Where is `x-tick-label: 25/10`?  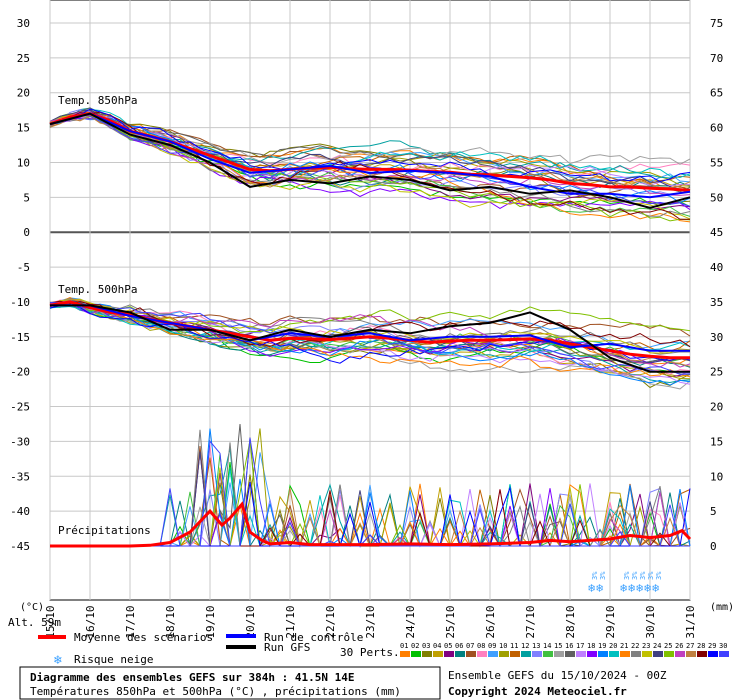
x-tick-label: 25/10 is located at coordinates (450, 621).